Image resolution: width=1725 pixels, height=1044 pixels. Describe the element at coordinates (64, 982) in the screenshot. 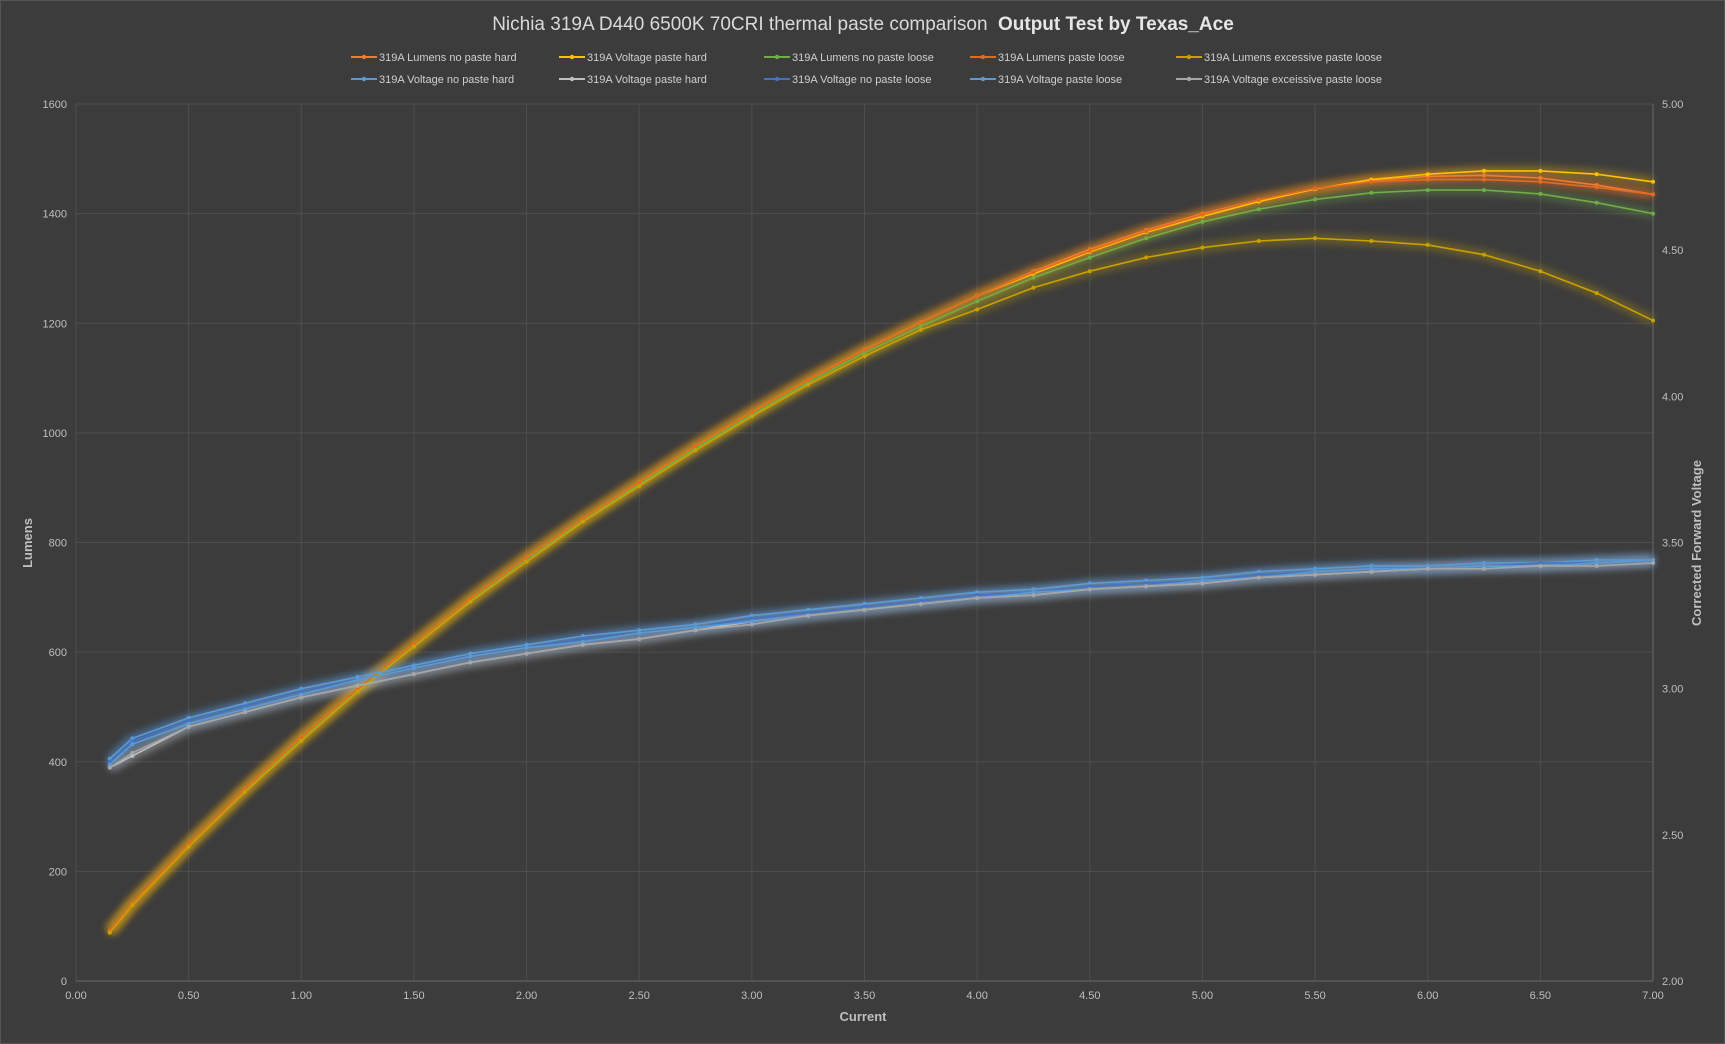

I see `y-tick-label: 0` at that location.